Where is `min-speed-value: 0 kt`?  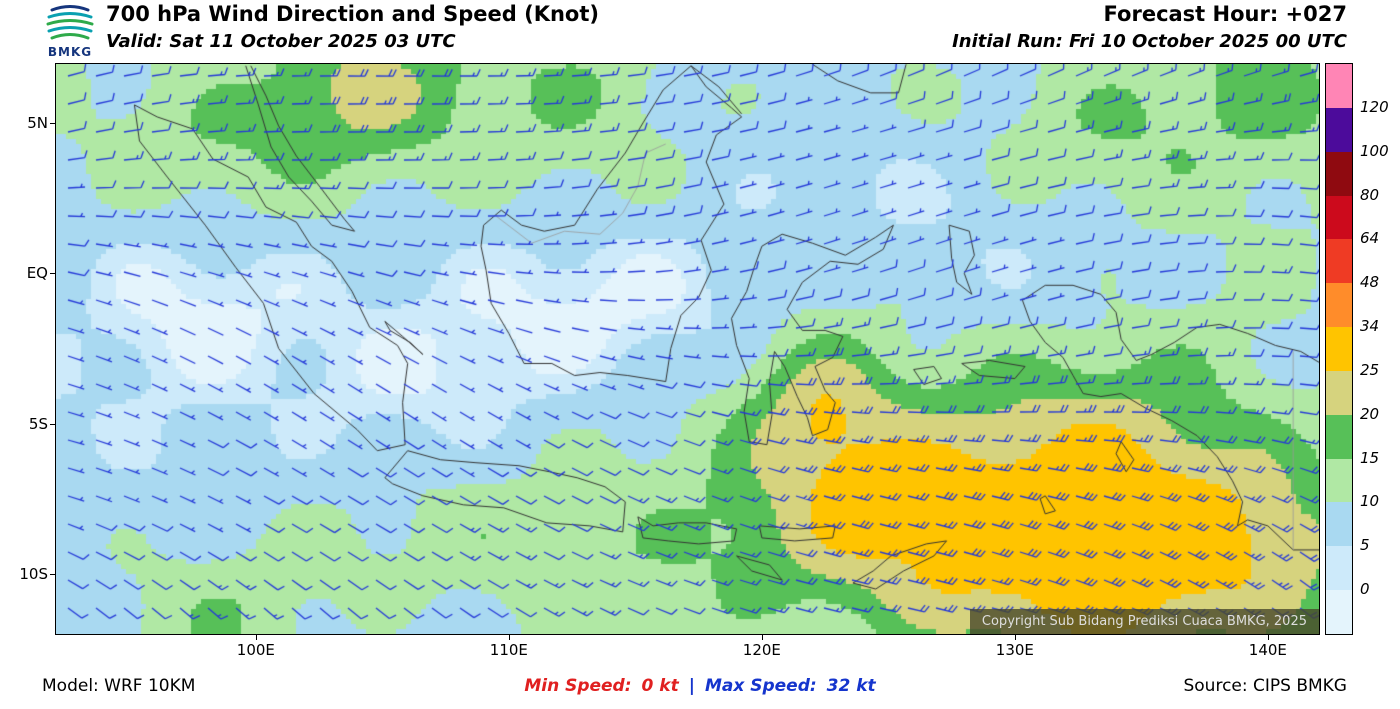
min-speed-value: 0 kt is located at coordinates (660, 686).